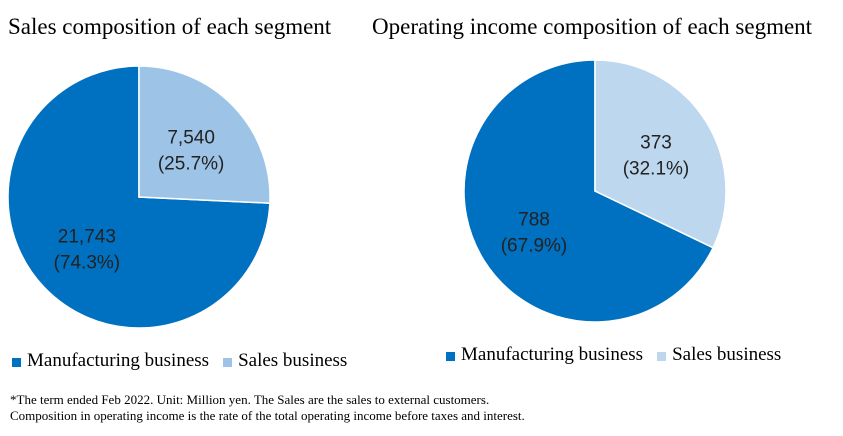 This screenshot has height=436, width=843. I want to click on sales-slice-percent-label: (74.3%), so click(87, 263).